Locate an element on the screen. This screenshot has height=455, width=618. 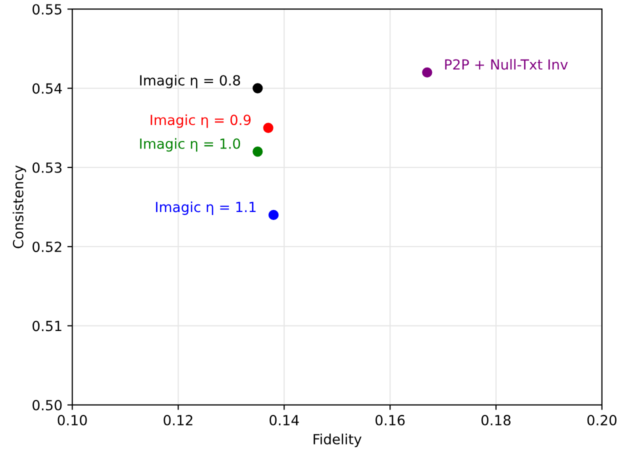
series-label: P2P + Null-Txt Inv is located at coordinates (506, 64).